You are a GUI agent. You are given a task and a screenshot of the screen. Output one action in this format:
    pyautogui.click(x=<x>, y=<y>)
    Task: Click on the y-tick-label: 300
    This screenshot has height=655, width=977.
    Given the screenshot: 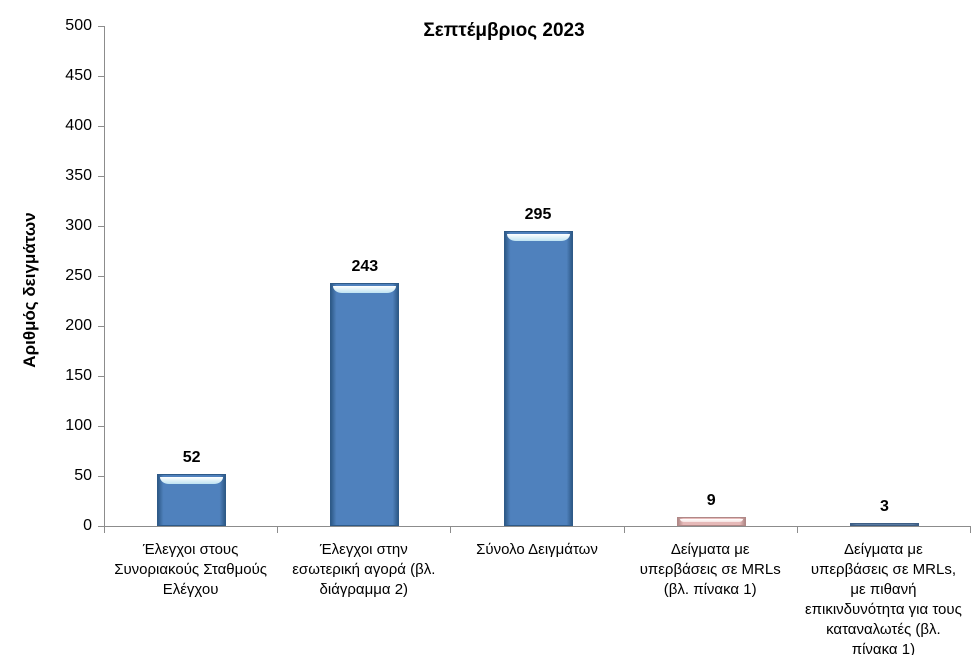 What is the action you would take?
    pyautogui.click(x=78, y=225)
    